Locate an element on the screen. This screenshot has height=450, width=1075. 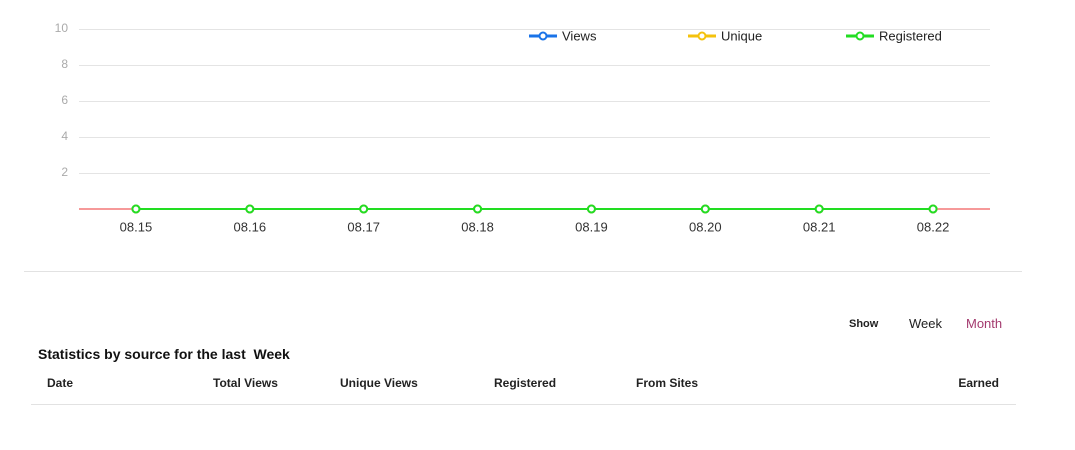
x-tick-label: 08.16 is located at coordinates (250, 226).